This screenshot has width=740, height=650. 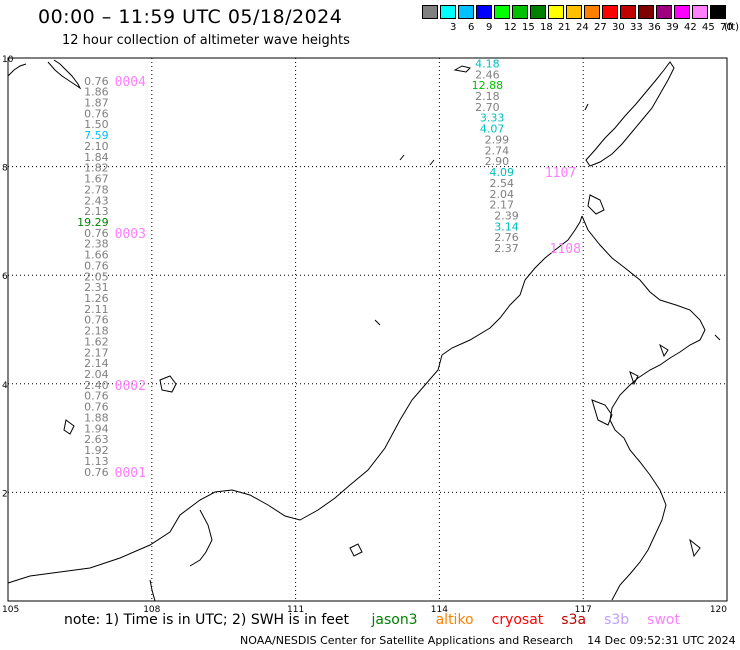 What do you see at coordinates (488, 85) in the screenshot?
I see `wave-height-value: 12.88` at bounding box center [488, 85].